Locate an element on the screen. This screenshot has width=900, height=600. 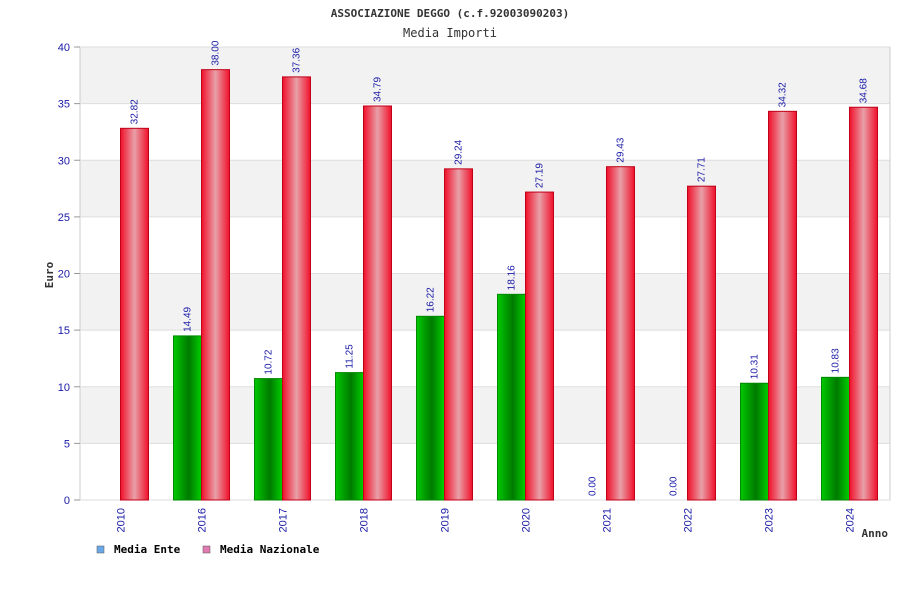
data-label: 11.25 is located at coordinates (350, 356).